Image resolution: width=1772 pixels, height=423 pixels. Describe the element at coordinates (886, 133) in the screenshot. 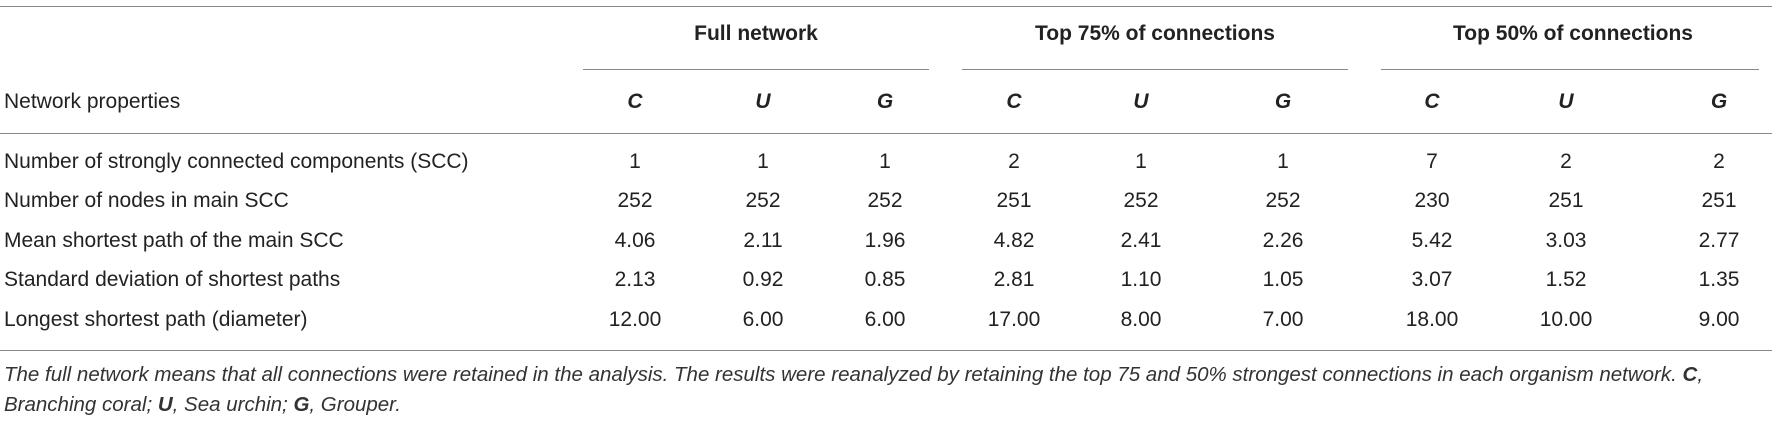

I see `header-rule` at that location.